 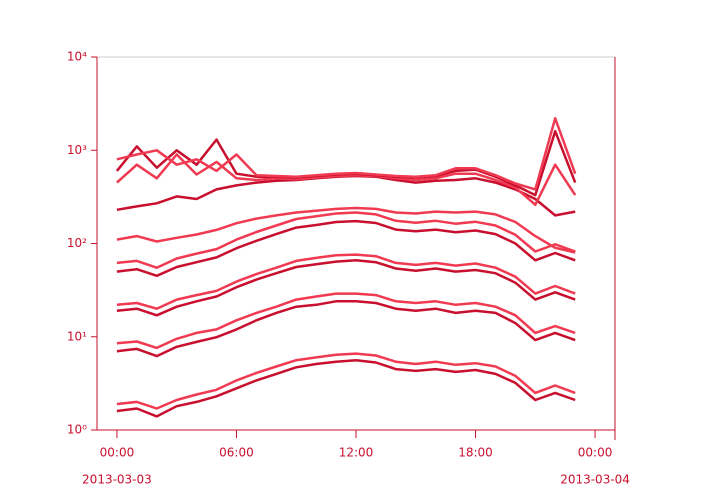 What do you see at coordinates (77, 430) in the screenshot?
I see `y-tick-label: 10⁰` at bounding box center [77, 430].